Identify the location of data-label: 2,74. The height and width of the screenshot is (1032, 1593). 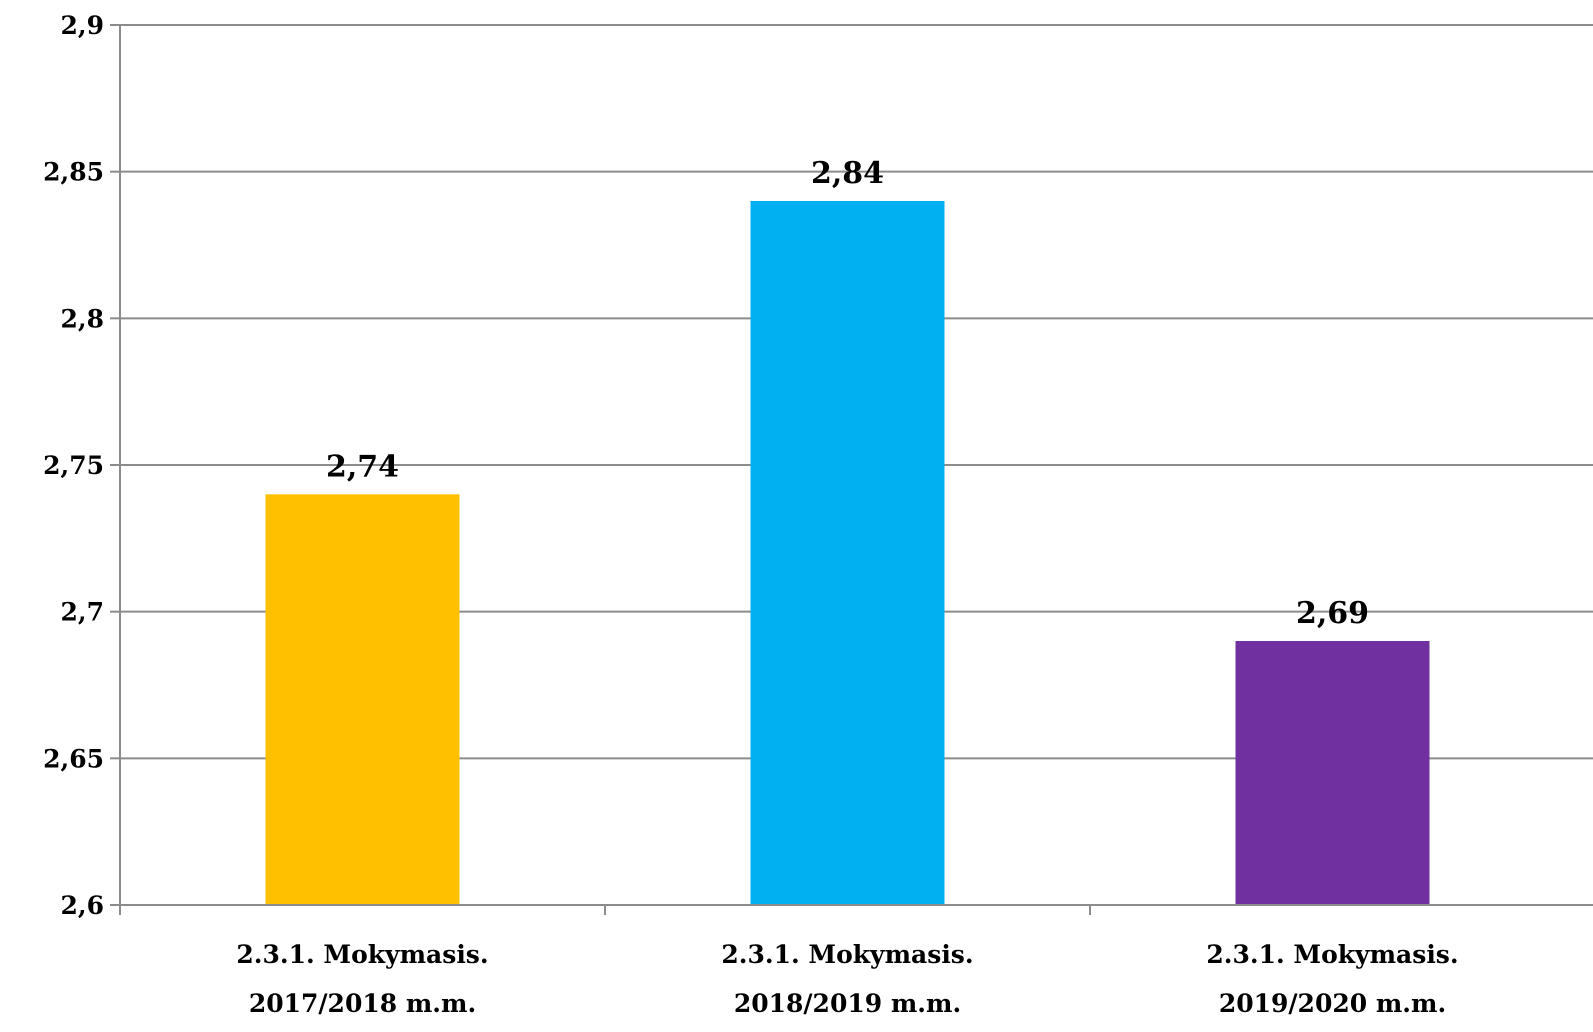
(362, 466).